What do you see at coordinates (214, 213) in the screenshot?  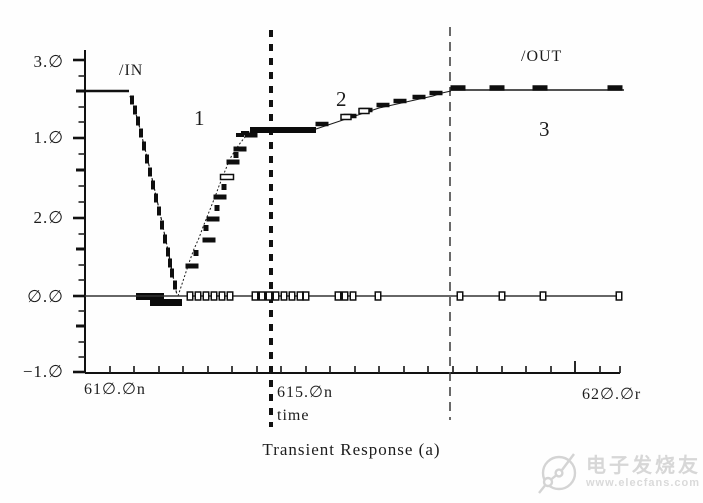 I see `series-out-rise` at bounding box center [214, 213].